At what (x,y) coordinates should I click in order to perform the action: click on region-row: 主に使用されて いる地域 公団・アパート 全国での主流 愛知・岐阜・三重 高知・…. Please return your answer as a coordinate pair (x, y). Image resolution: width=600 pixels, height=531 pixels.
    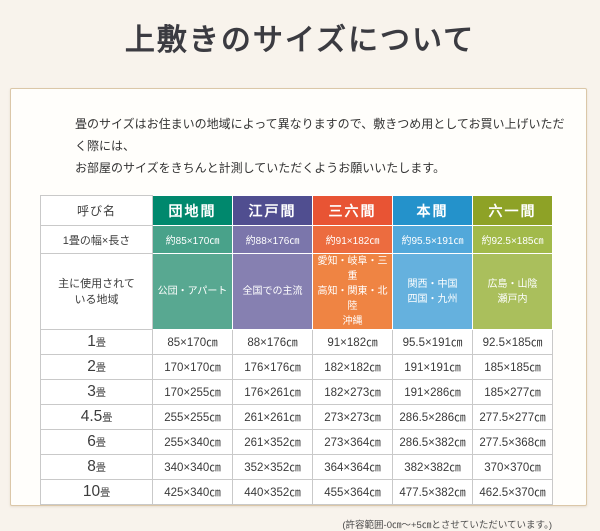
    Looking at the image, I should click on (296, 291).